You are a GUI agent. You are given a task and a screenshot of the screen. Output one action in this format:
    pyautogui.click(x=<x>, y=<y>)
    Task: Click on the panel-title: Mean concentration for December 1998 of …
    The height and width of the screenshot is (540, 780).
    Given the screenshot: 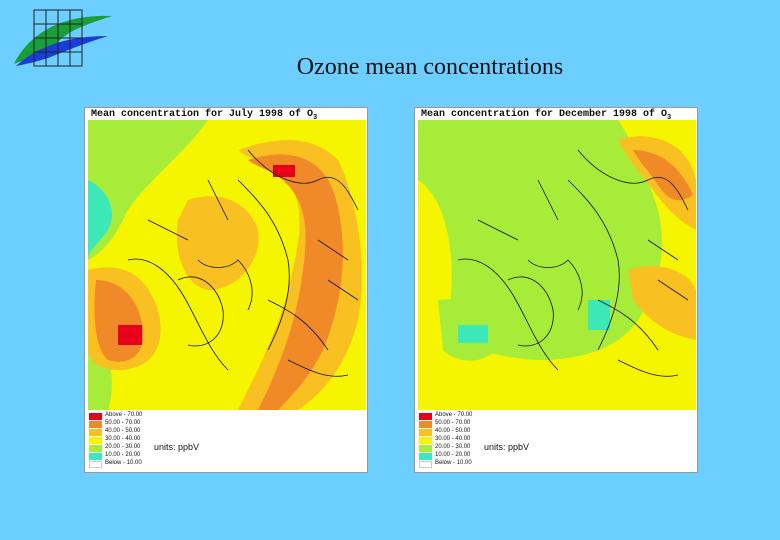 What is the action you would take?
    pyautogui.click(x=556, y=115)
    